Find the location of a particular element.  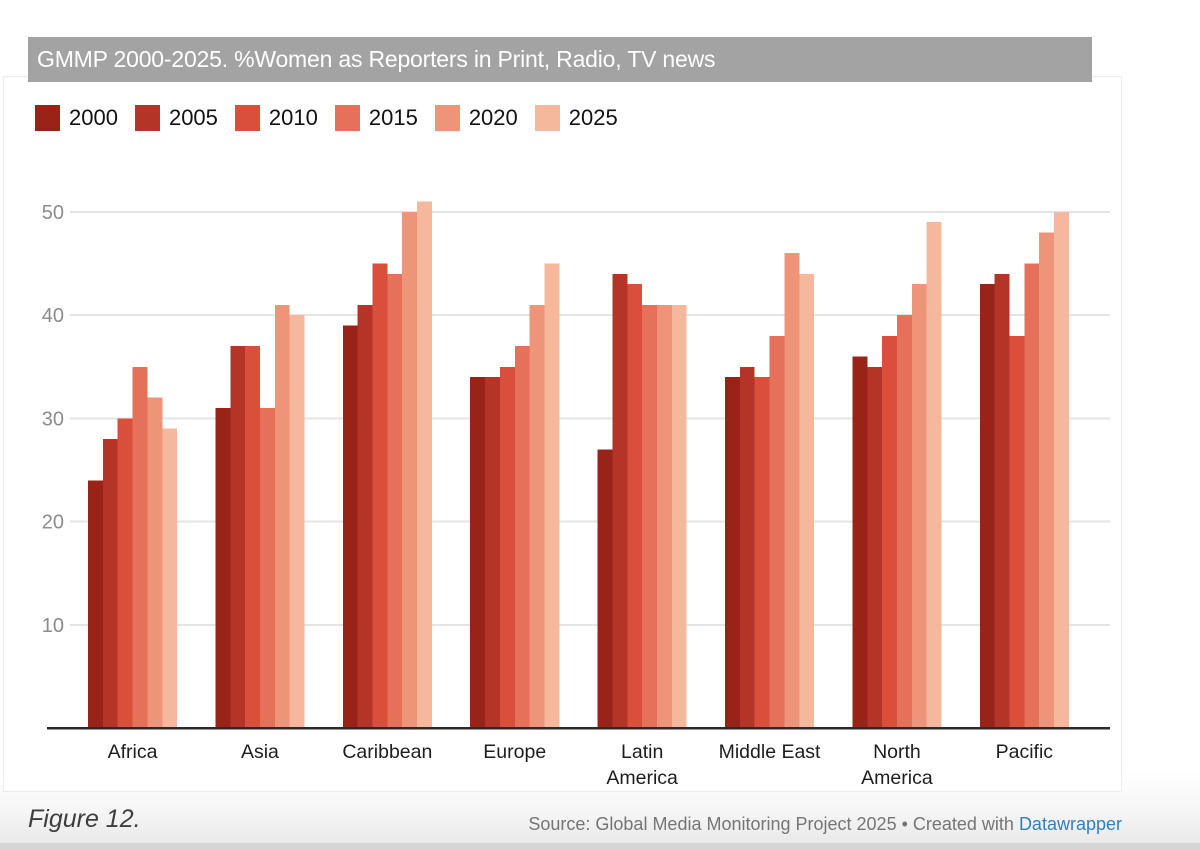

bar-north-america-2005 is located at coordinates (875, 547).